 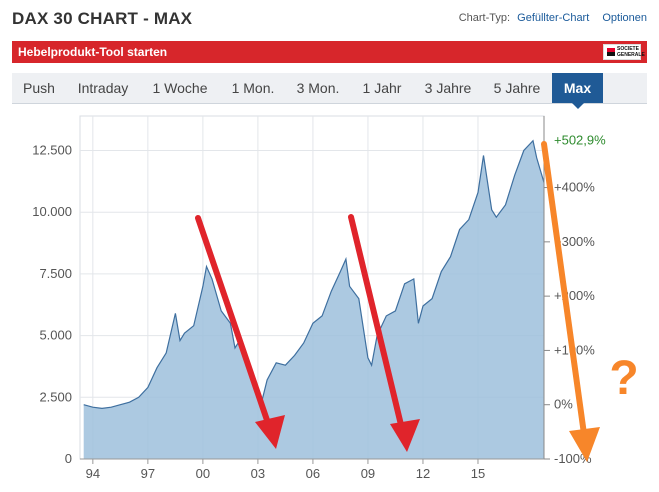 What do you see at coordinates (93, 52) in the screenshot?
I see `banner-label: Hebelprodukt-Tool starten` at bounding box center [93, 52].